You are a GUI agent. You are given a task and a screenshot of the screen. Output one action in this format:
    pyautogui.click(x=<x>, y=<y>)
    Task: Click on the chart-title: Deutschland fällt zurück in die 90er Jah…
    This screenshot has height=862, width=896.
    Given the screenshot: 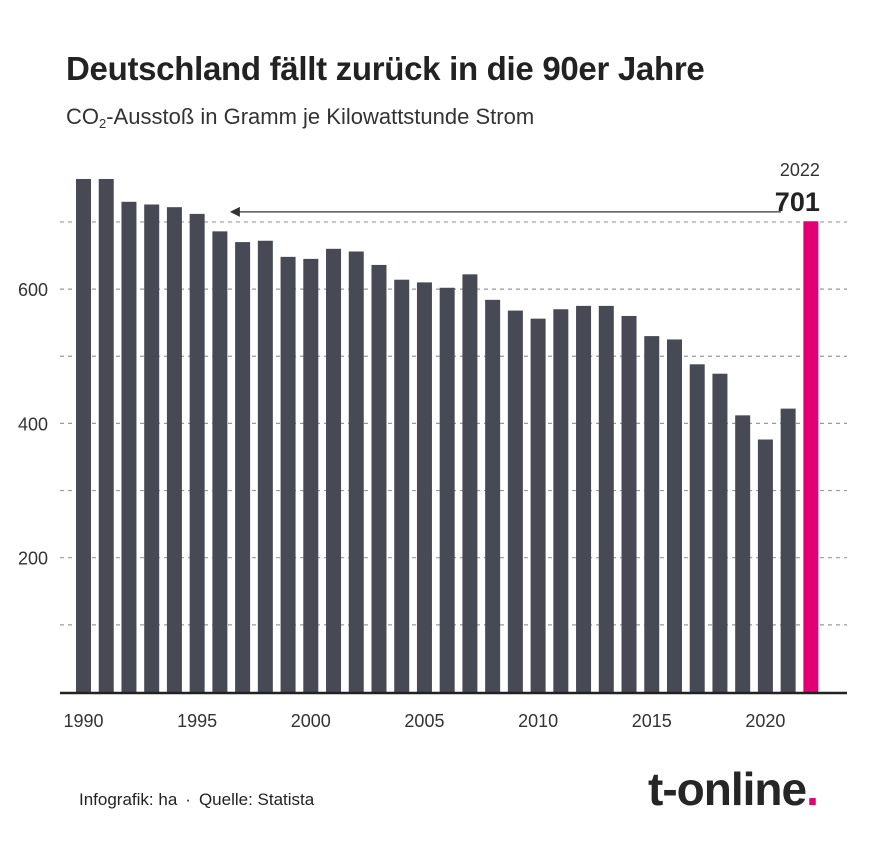 What is the action you would take?
    pyautogui.click(x=385, y=68)
    